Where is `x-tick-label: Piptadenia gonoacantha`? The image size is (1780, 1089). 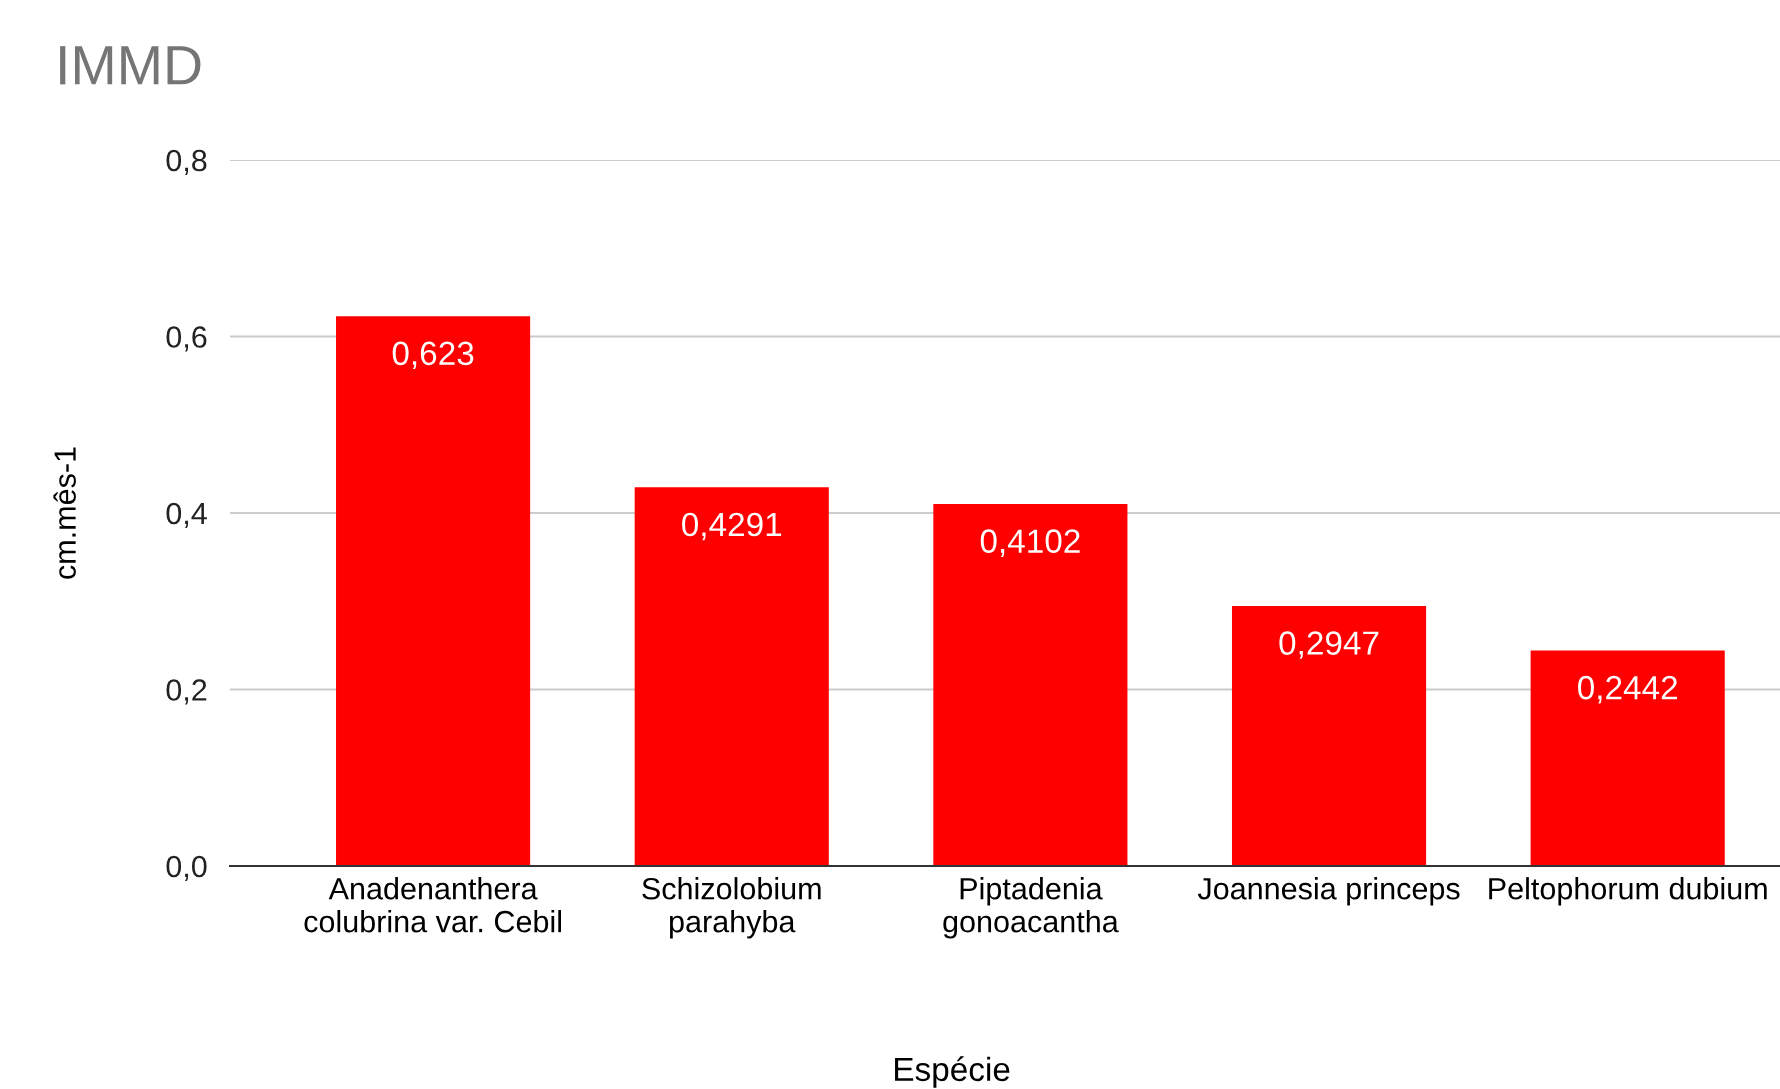
x-tick-label: Piptadenia gonoacantha is located at coordinates (1031, 908).